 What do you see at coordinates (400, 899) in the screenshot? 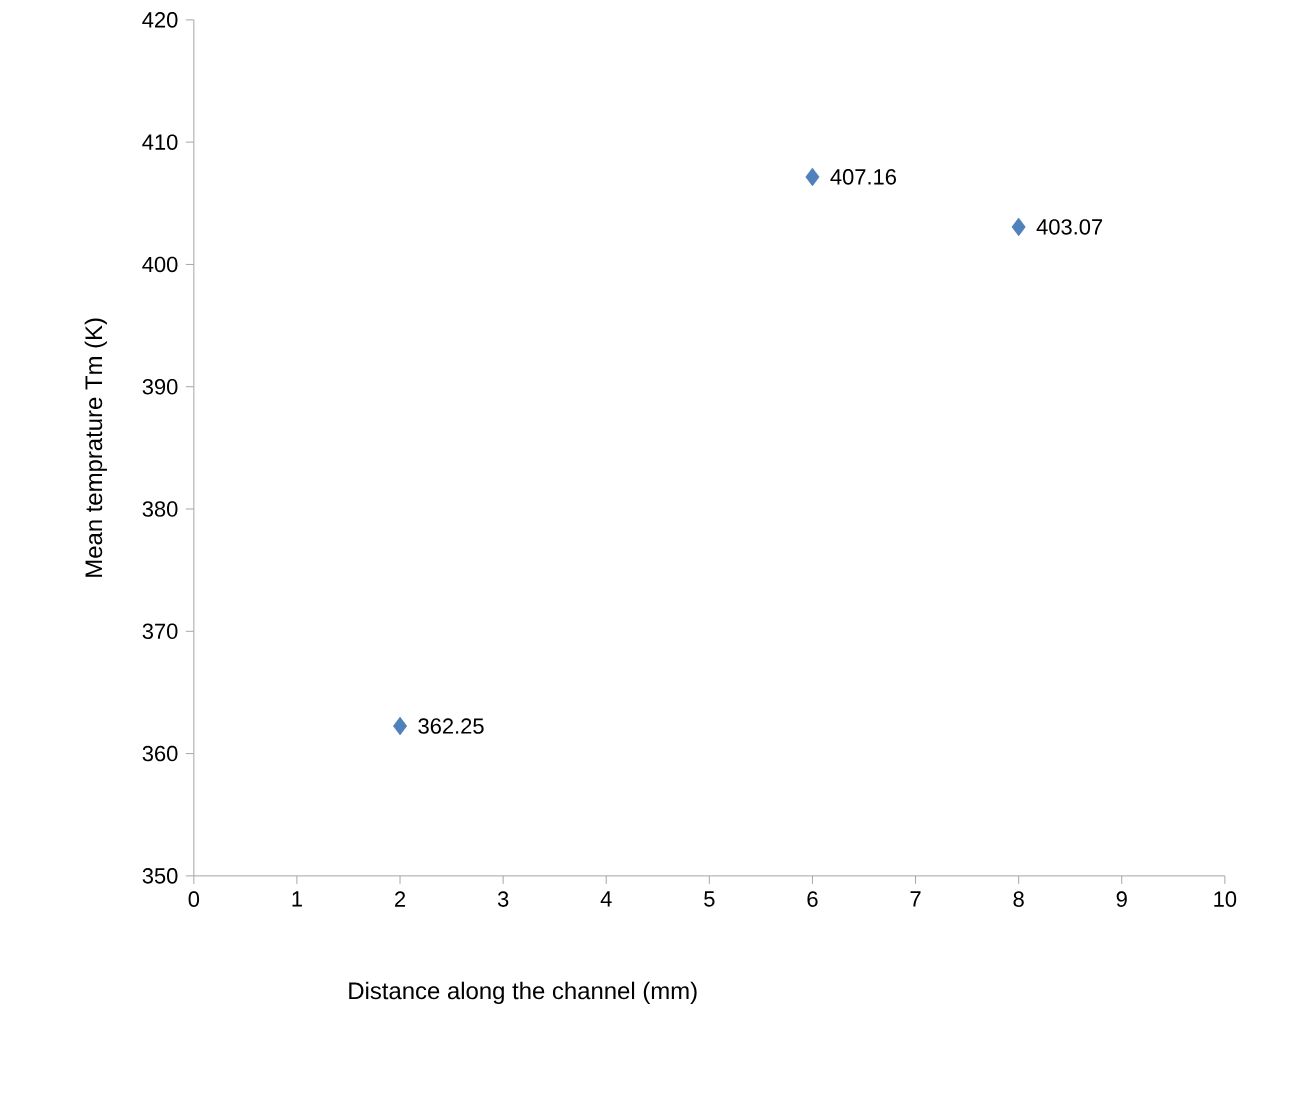
I see `x-tick-label: 2` at bounding box center [400, 899].